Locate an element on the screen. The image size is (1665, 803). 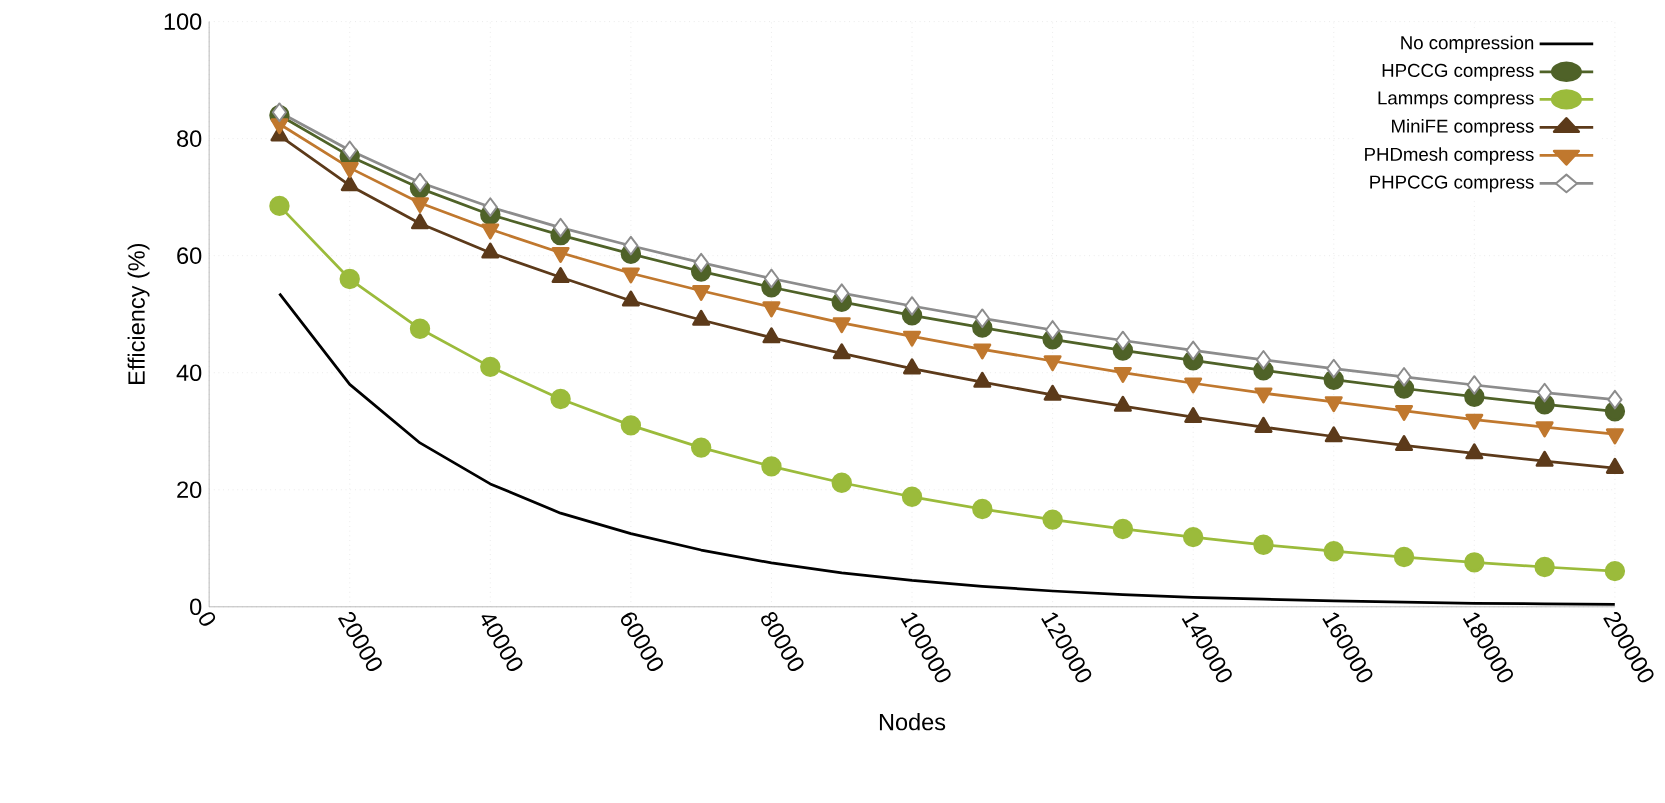
legend-label: Lammps compress is located at coordinates (1456, 100).